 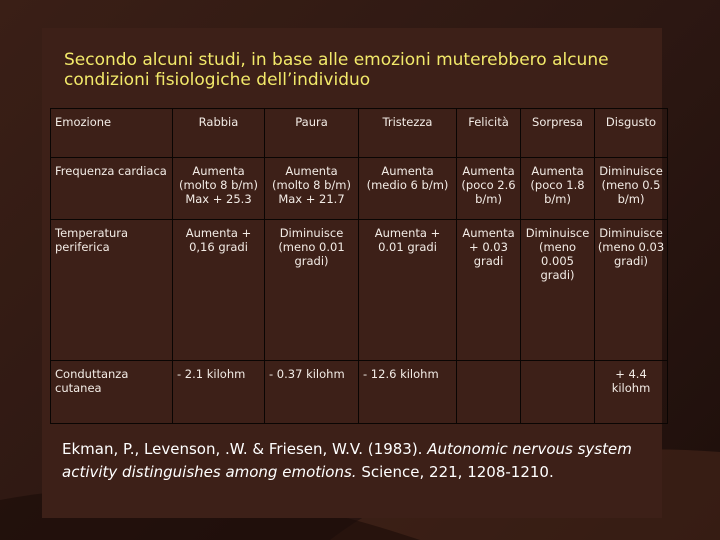 What do you see at coordinates (488, 289) in the screenshot?
I see `table-cell: Aumenta + 0.03 gradi` at bounding box center [488, 289].